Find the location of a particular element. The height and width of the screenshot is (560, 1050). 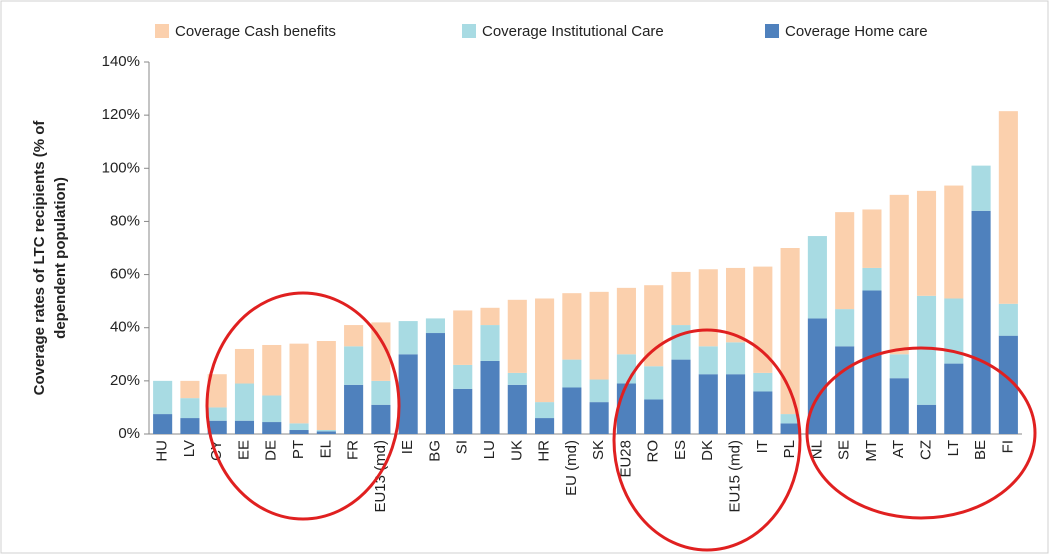

y-tick-label: 80% is located at coordinates (125, 220).